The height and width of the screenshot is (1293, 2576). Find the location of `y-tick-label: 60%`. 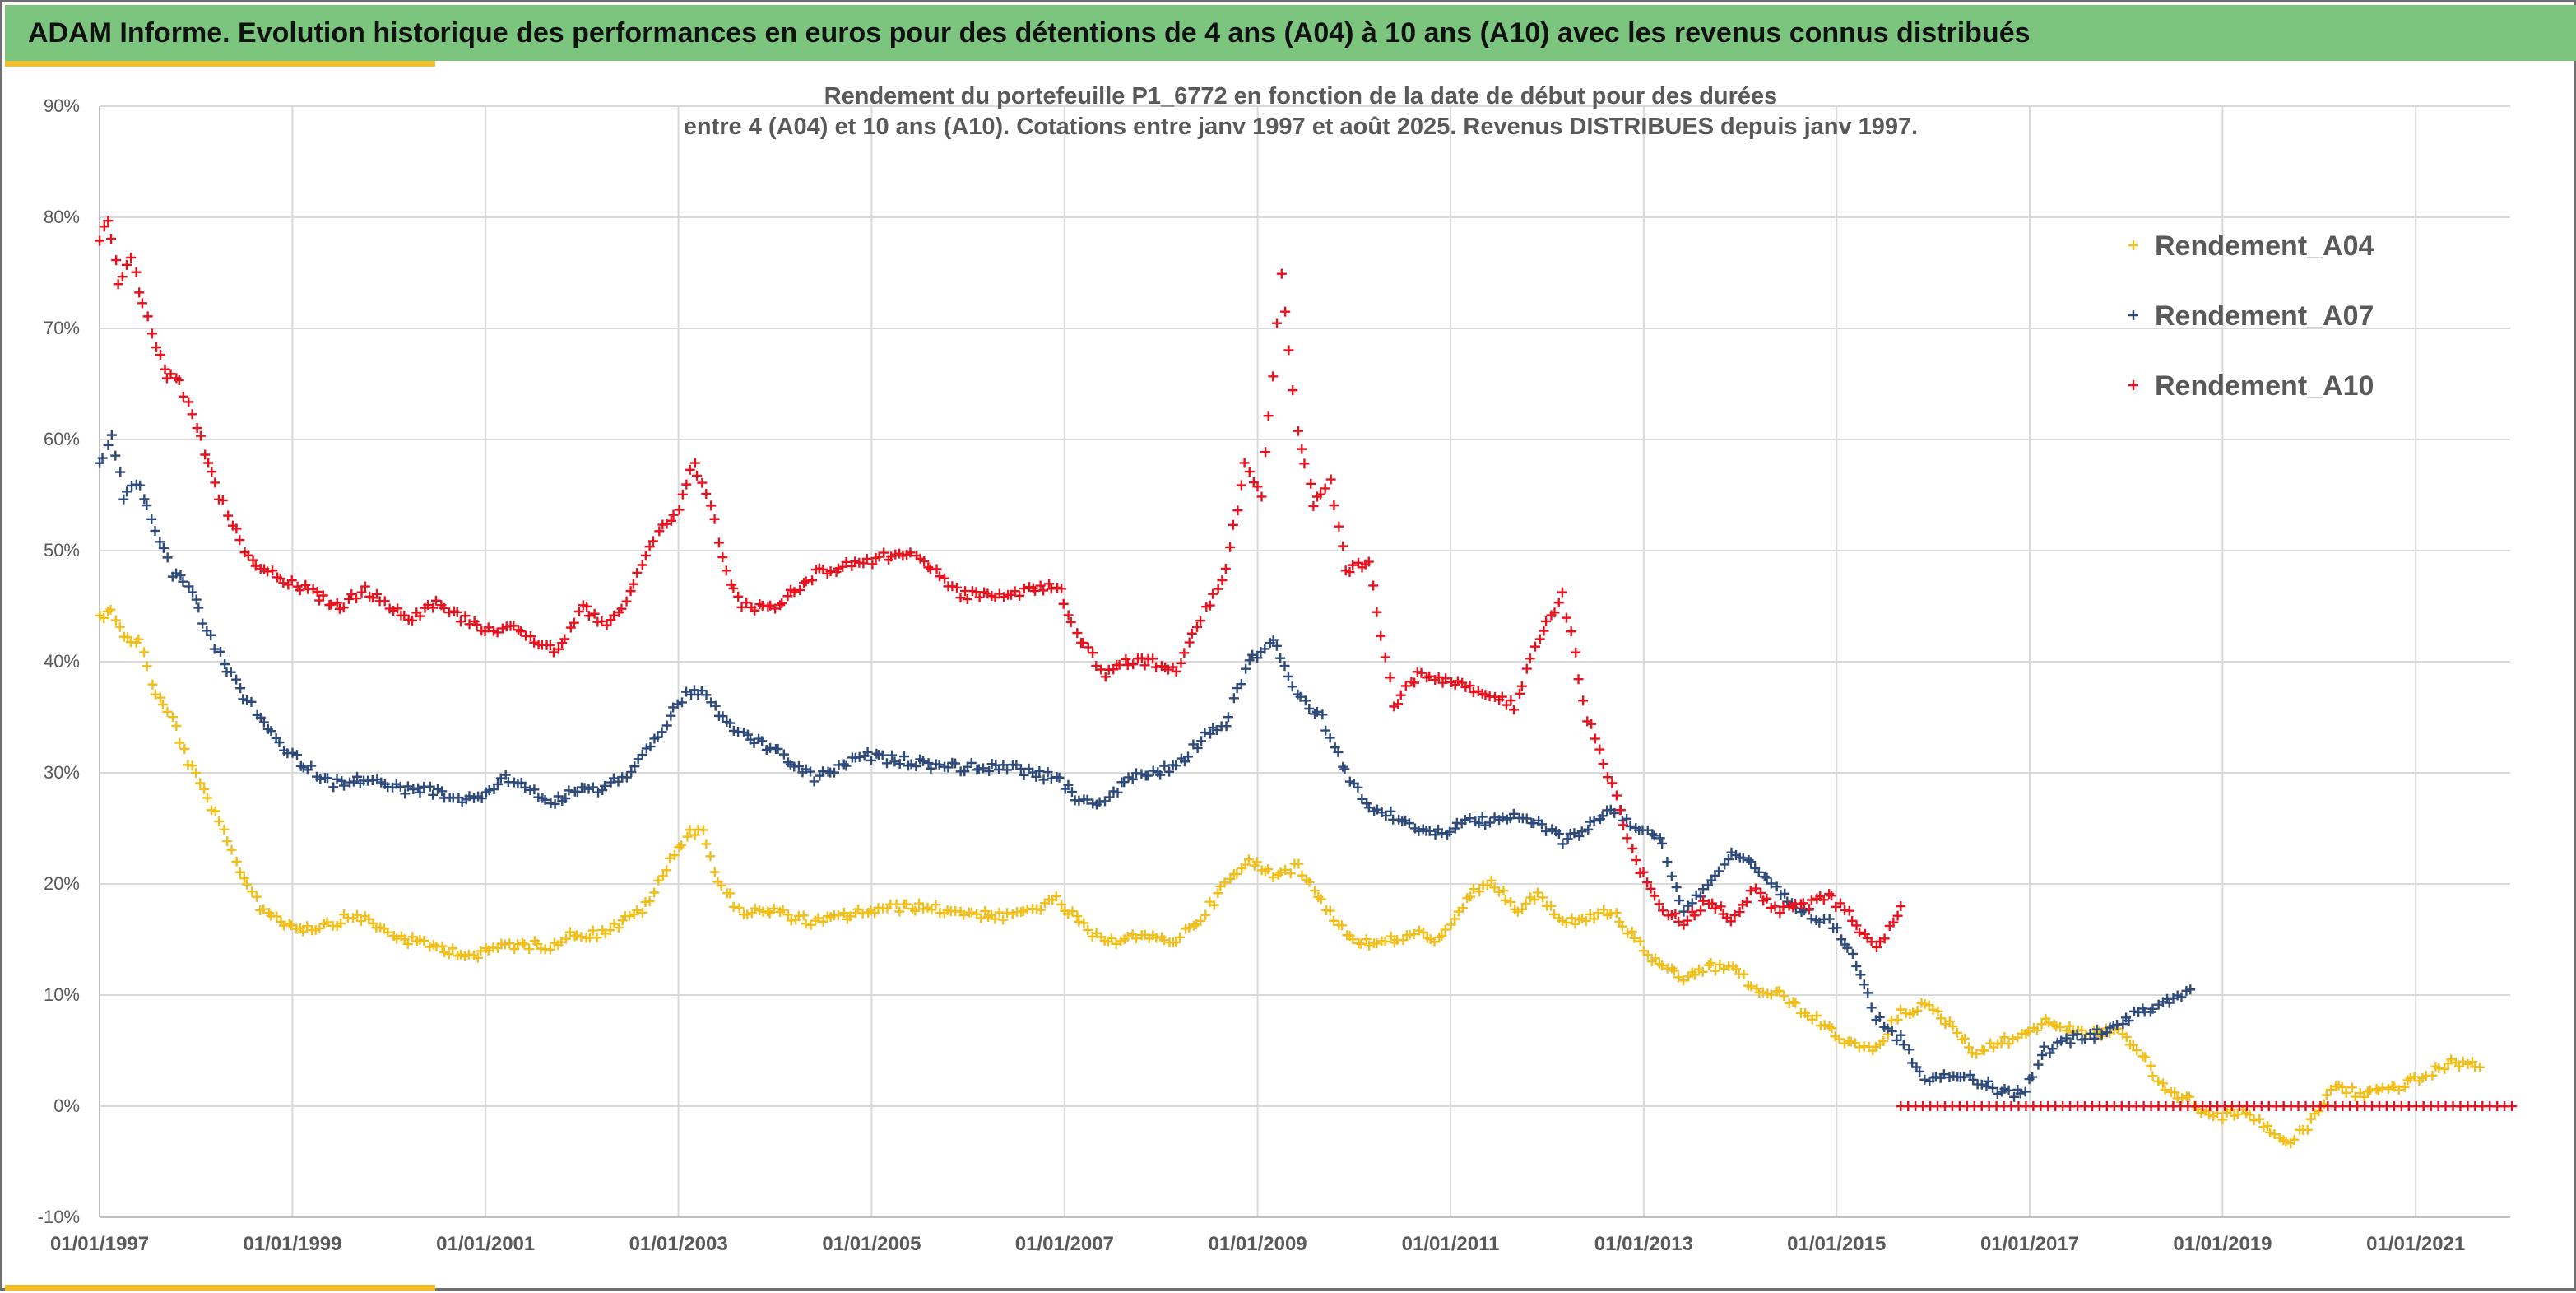

y-tick-label: 60% is located at coordinates (62, 439).